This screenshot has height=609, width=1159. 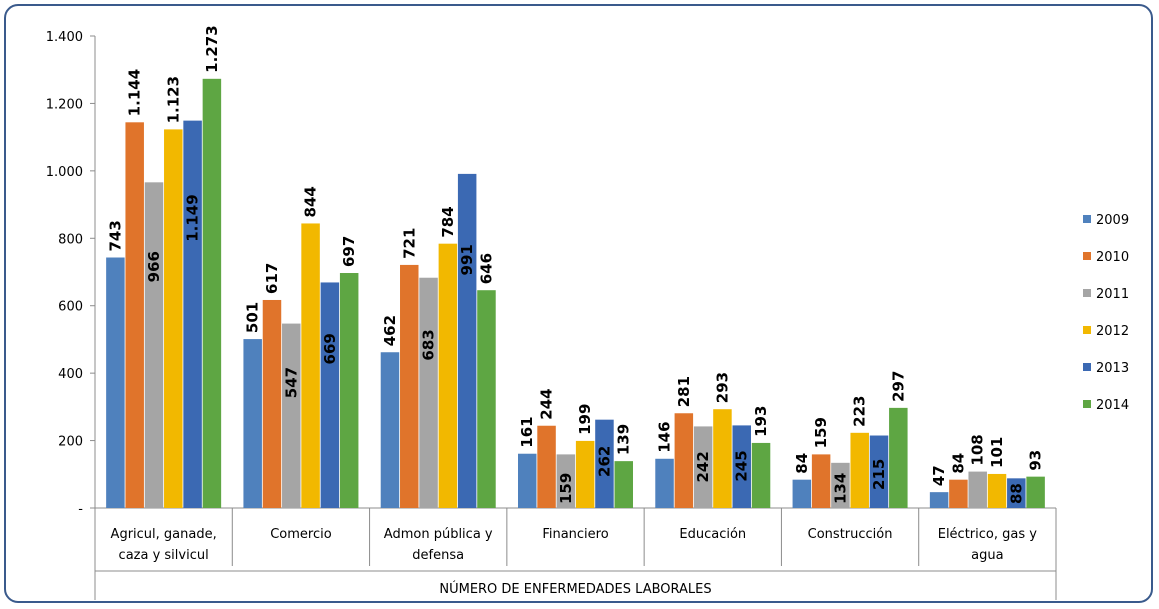 I want to click on data-label: 297, so click(x=898, y=386).